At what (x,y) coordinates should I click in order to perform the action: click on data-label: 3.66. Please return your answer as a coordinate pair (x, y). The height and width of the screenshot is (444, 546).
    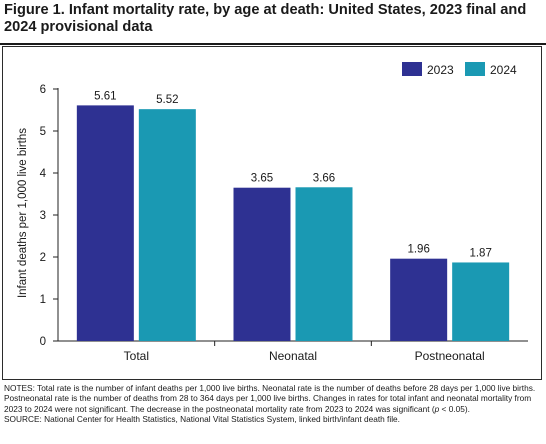
    Looking at the image, I should click on (324, 178).